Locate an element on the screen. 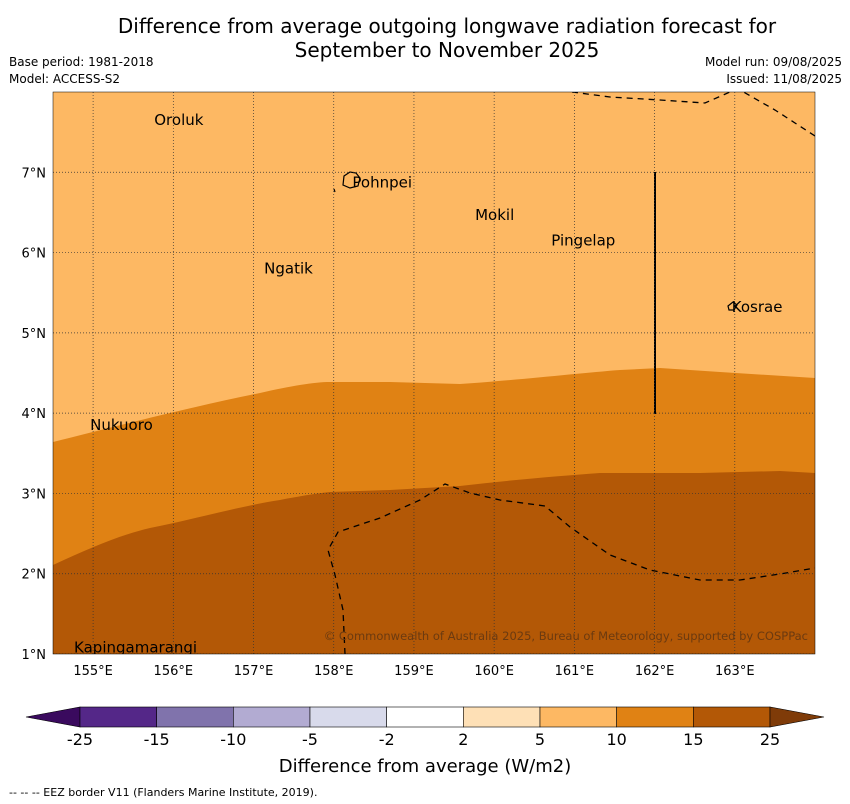 This screenshot has width=850, height=804. colorbar-tick-label: -5 is located at coordinates (310, 739).